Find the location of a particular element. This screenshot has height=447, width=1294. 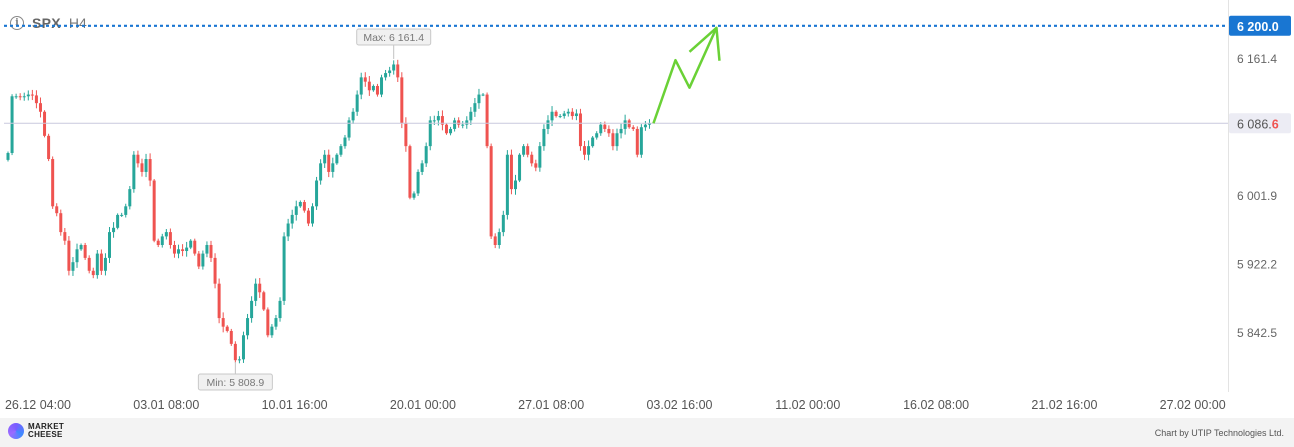

brand-logo: MARKET CHEESE is located at coordinates (36, 431).